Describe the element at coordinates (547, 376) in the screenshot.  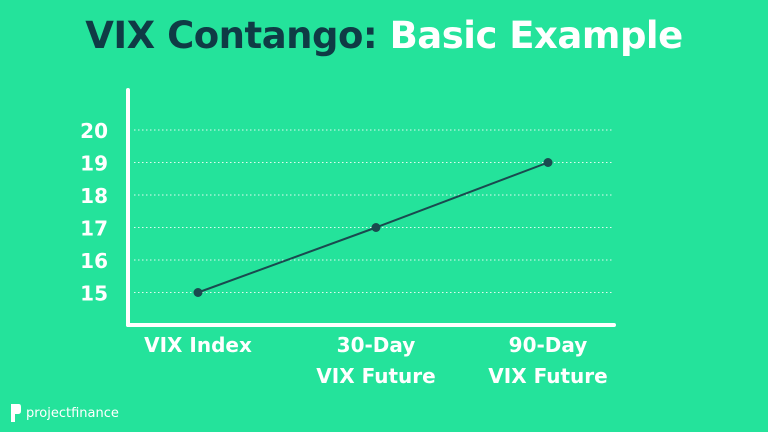
I see `x-category-label-2-1: VIX Future` at that location.